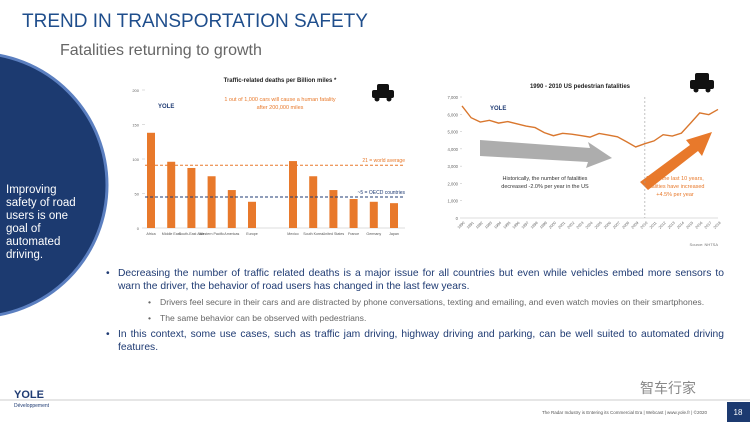 This screenshot has width=750, height=422. Describe the element at coordinates (545, 187) in the screenshot. I see `annotation: decreased -2.0% per year in the US` at that location.